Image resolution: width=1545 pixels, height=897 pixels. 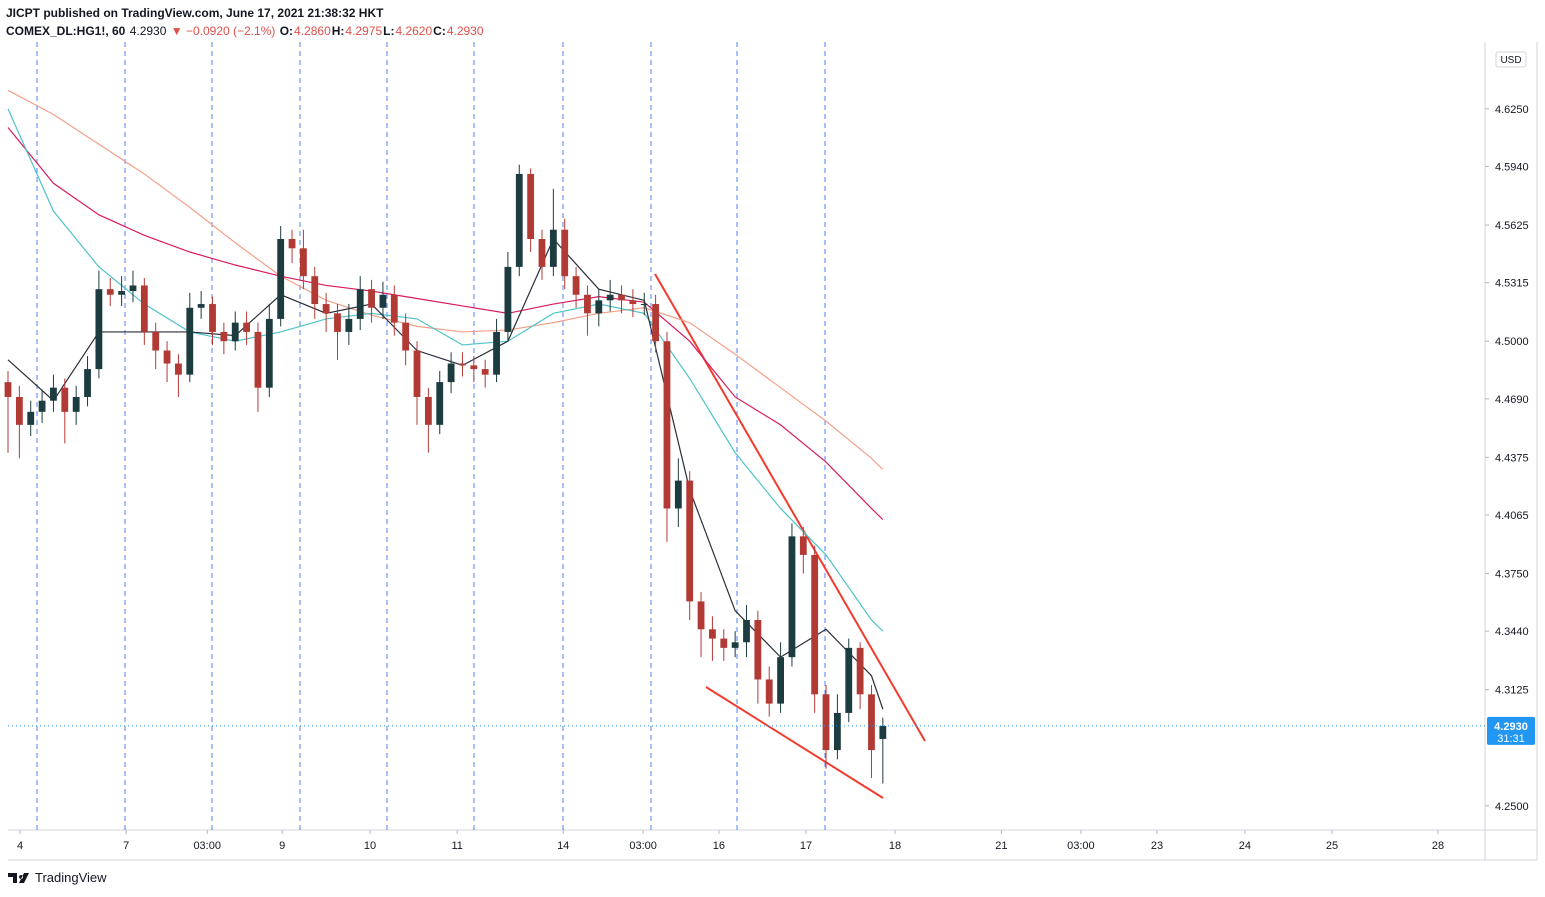 I want to click on x-tick-label: 4, so click(x=20, y=846).